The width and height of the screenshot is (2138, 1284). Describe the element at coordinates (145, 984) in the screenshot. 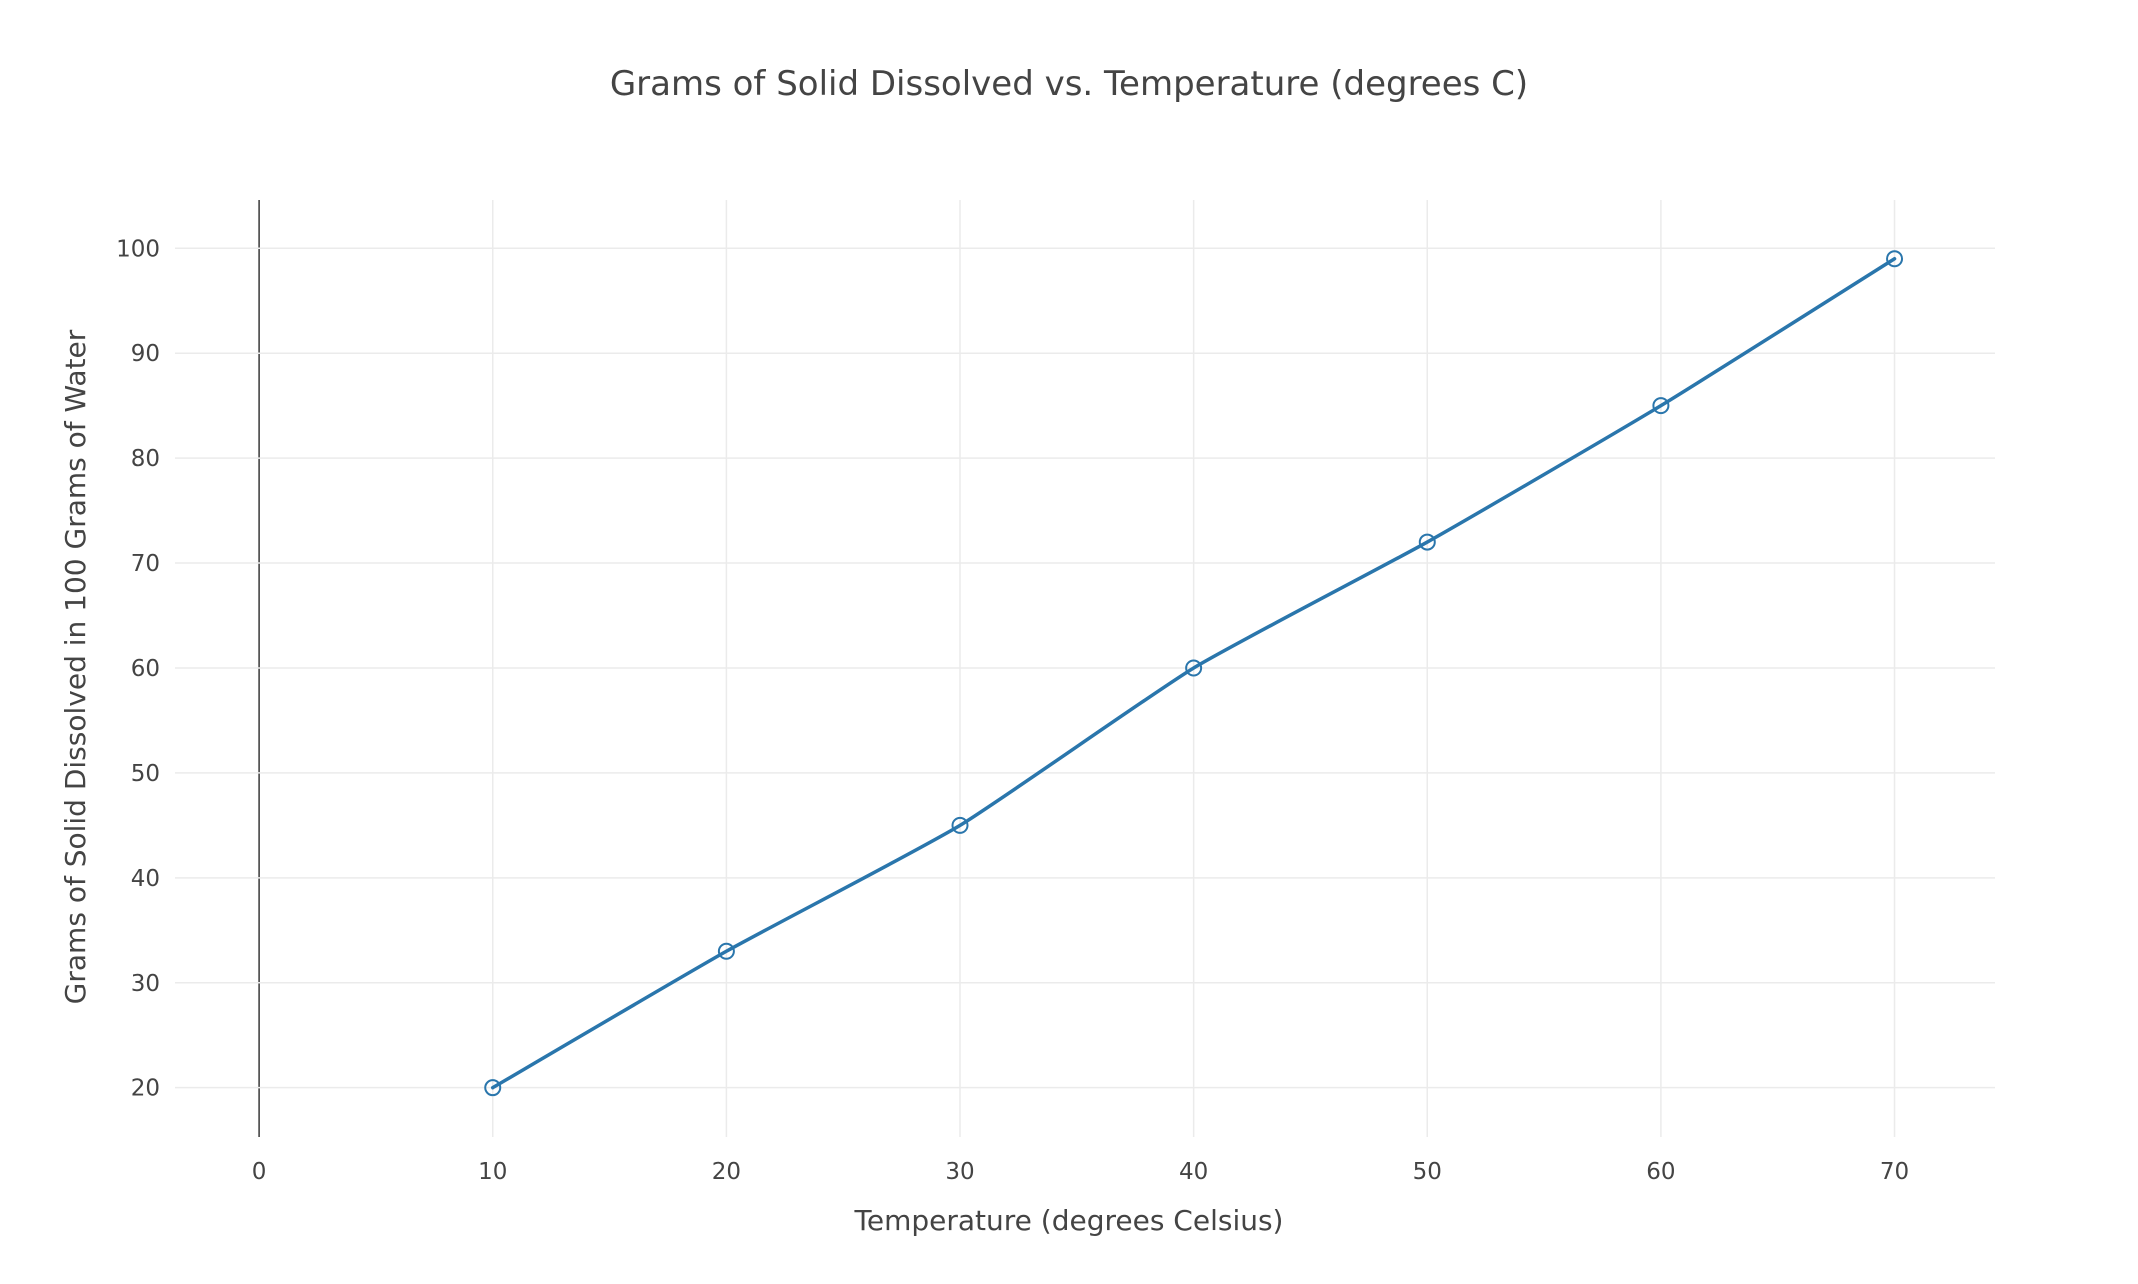

I see `y-tick-label: 30` at that location.